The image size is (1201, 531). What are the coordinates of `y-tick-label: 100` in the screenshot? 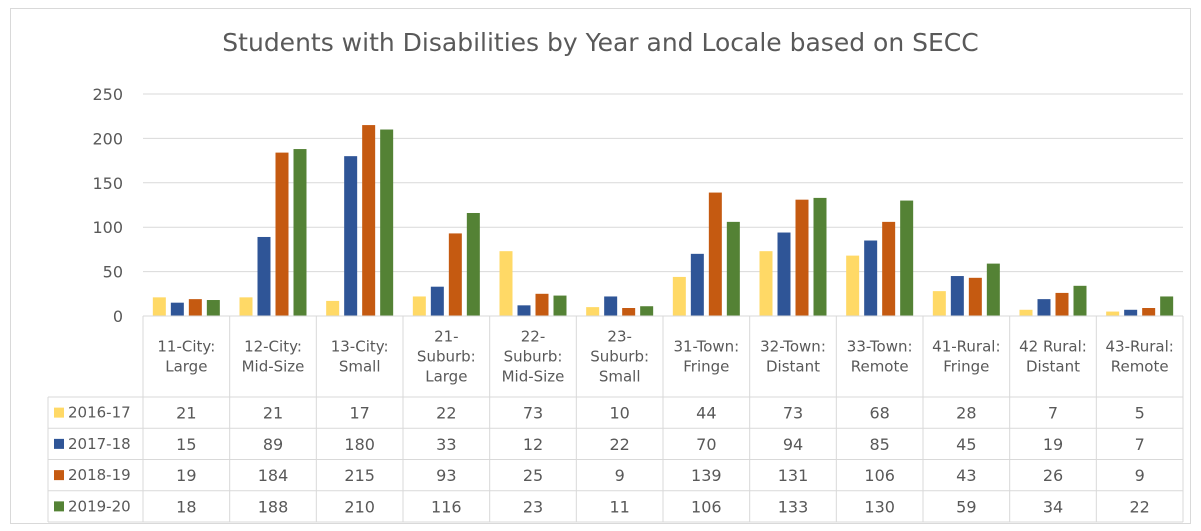 It's located at (107, 227).